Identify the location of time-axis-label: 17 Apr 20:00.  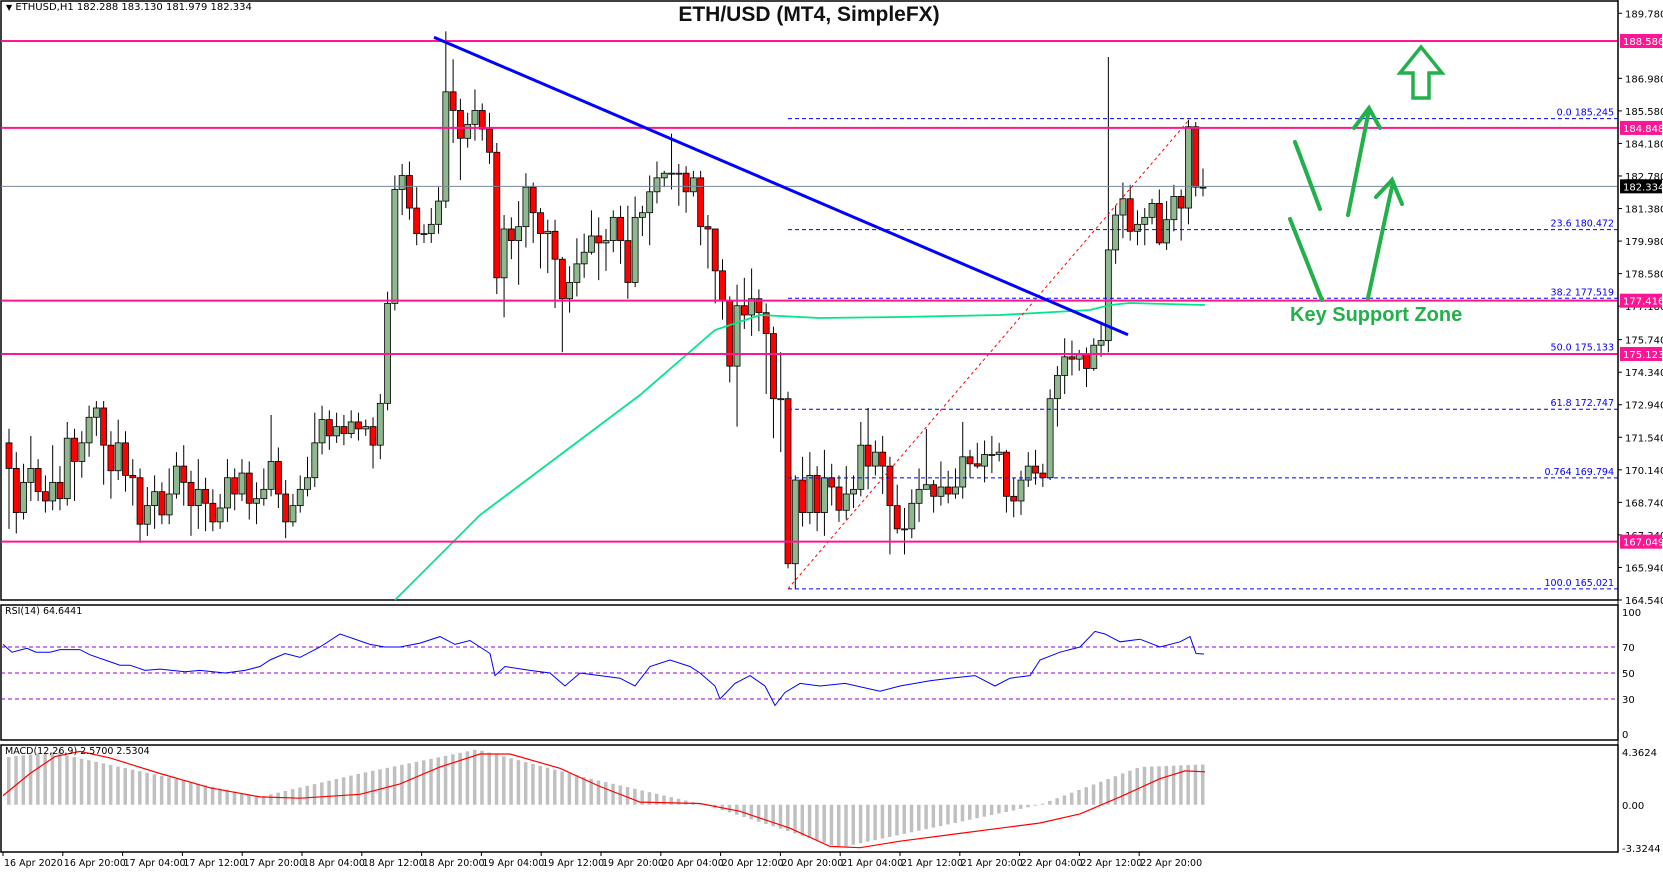
(274, 863).